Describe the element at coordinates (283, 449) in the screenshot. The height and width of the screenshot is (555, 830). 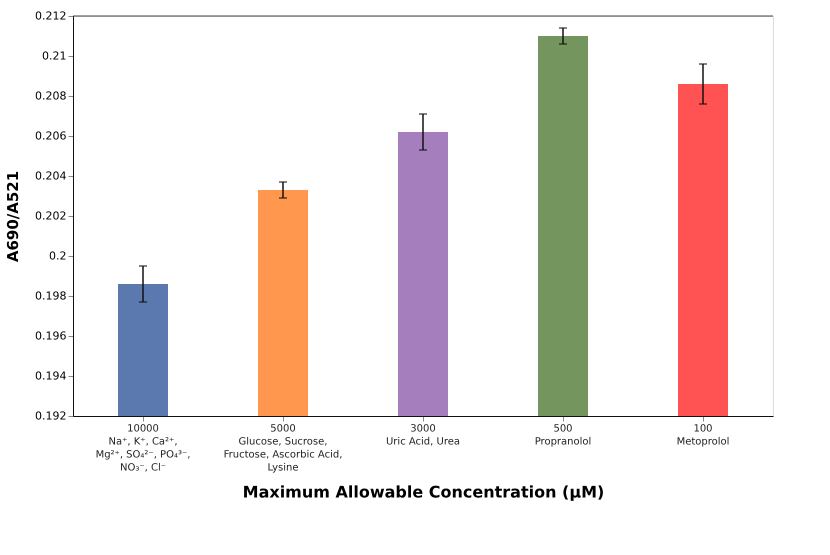
I see `x-tick-label: 5000 Glucose, Sucrose, Fructose, Ascorbic Acid, Lysine` at that location.